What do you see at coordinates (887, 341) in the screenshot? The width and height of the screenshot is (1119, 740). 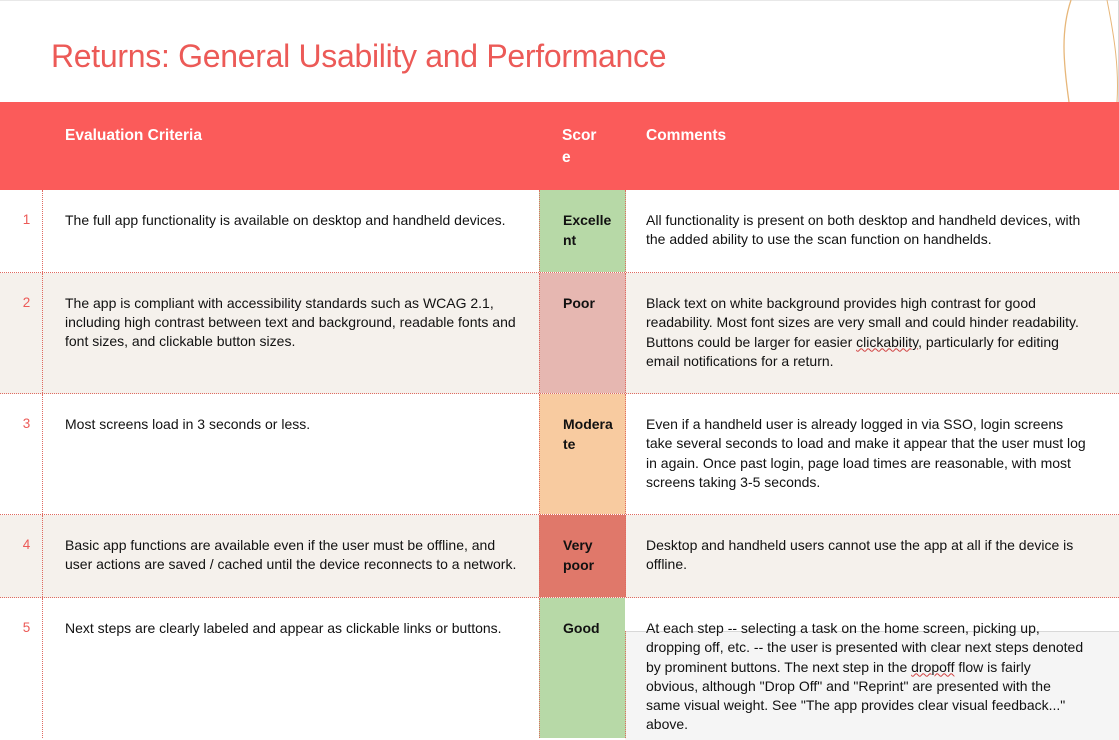 I see `spellcheck-word: clickability` at bounding box center [887, 341].